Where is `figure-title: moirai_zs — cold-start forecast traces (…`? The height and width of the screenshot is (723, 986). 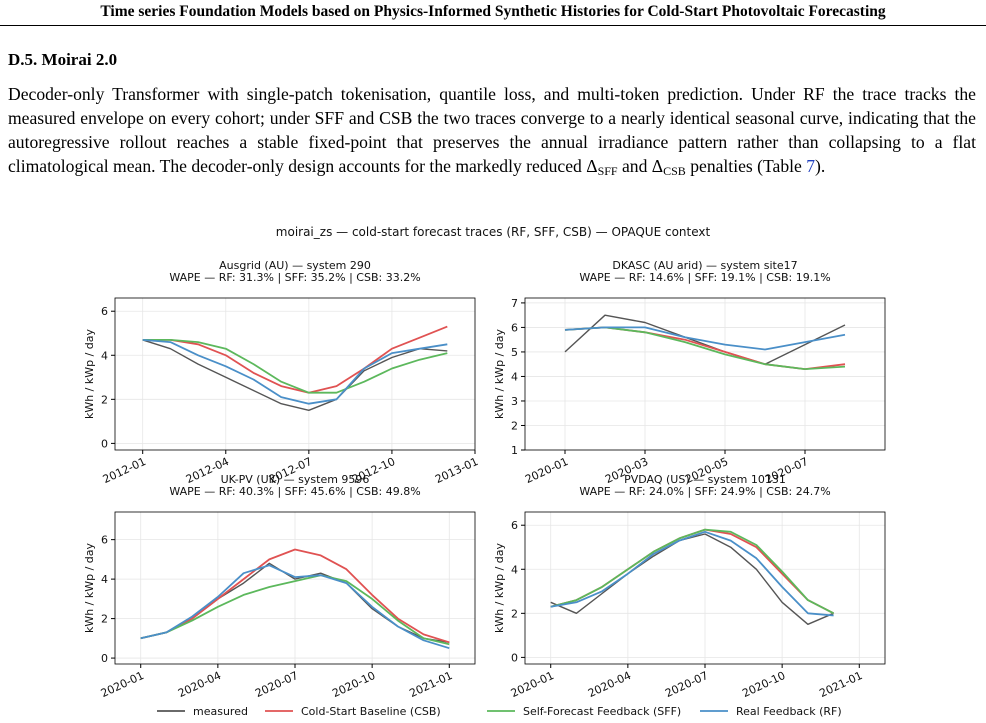 figure-title: moirai_zs — cold-start forecast traces (… is located at coordinates (493, 232).